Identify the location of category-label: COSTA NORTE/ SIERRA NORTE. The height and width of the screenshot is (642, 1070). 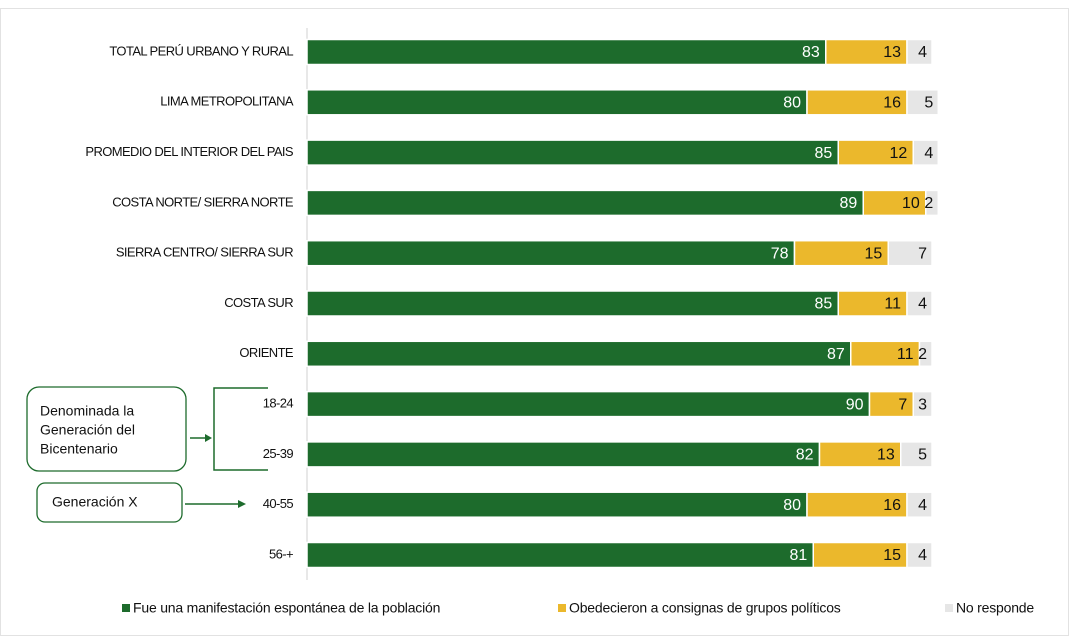
(203, 201).